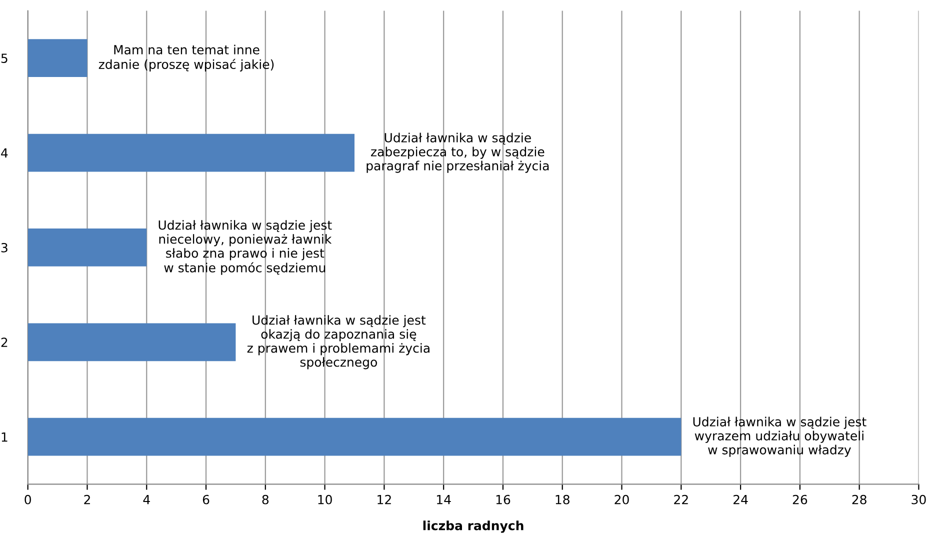 The image size is (928, 538). What do you see at coordinates (5, 437) in the screenshot?
I see `y-tick-label: 1` at bounding box center [5, 437].